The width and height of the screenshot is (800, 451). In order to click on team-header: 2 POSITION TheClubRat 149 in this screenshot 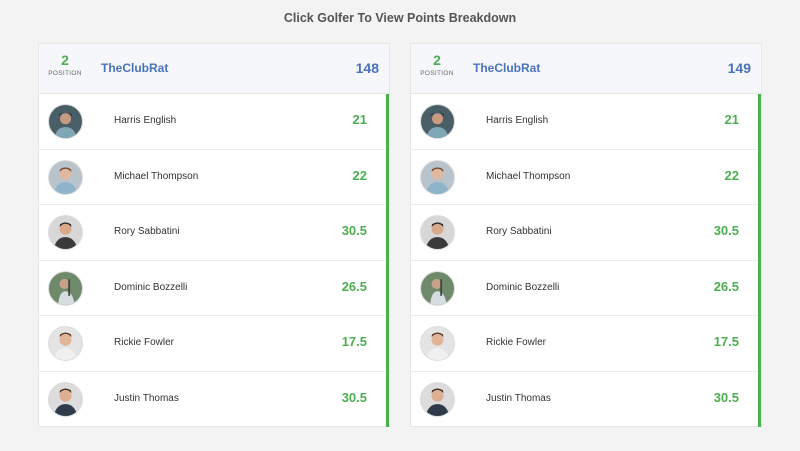, I will do `click(586, 69)`.